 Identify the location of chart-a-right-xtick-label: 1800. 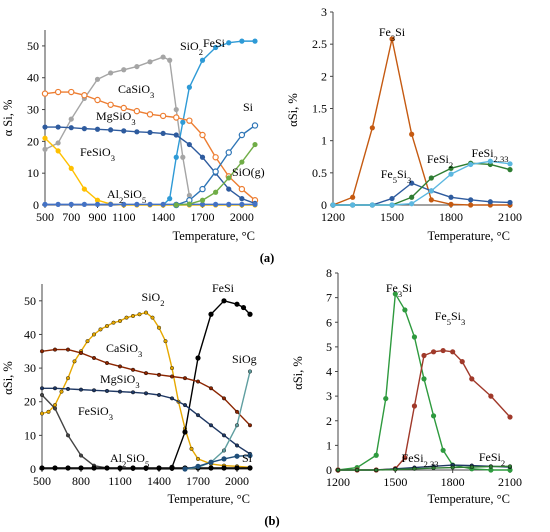
(451, 217).